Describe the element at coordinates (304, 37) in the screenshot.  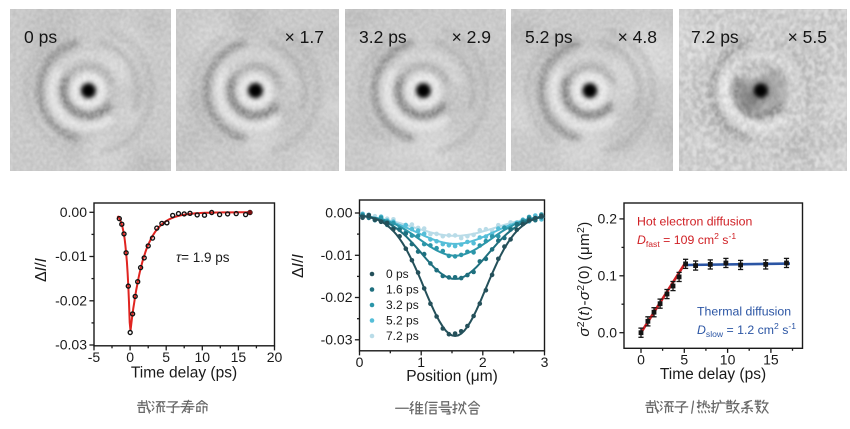
I see `svg-text: × 1.7` at that location.